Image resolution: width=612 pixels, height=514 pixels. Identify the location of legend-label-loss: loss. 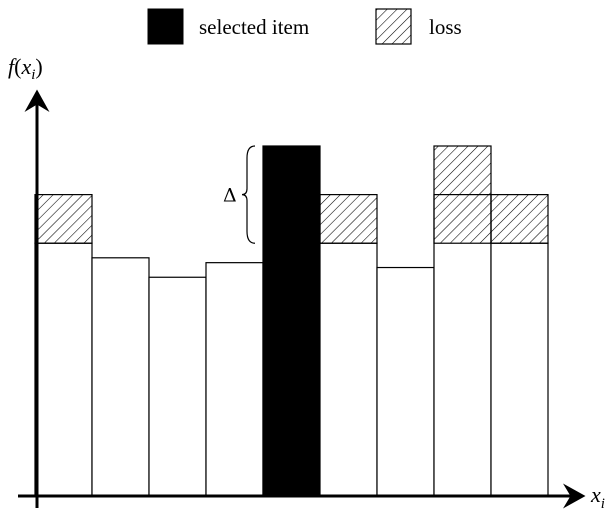
(445, 27).